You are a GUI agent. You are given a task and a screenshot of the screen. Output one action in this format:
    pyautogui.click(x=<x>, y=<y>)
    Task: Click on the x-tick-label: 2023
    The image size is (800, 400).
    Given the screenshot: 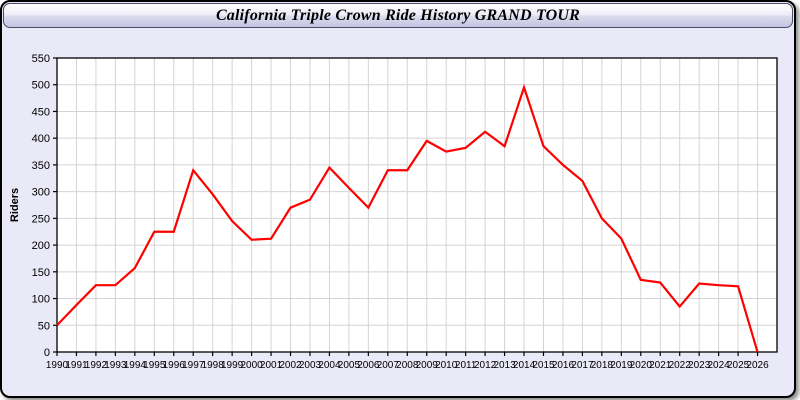 What is the action you would take?
    pyautogui.click(x=699, y=365)
    